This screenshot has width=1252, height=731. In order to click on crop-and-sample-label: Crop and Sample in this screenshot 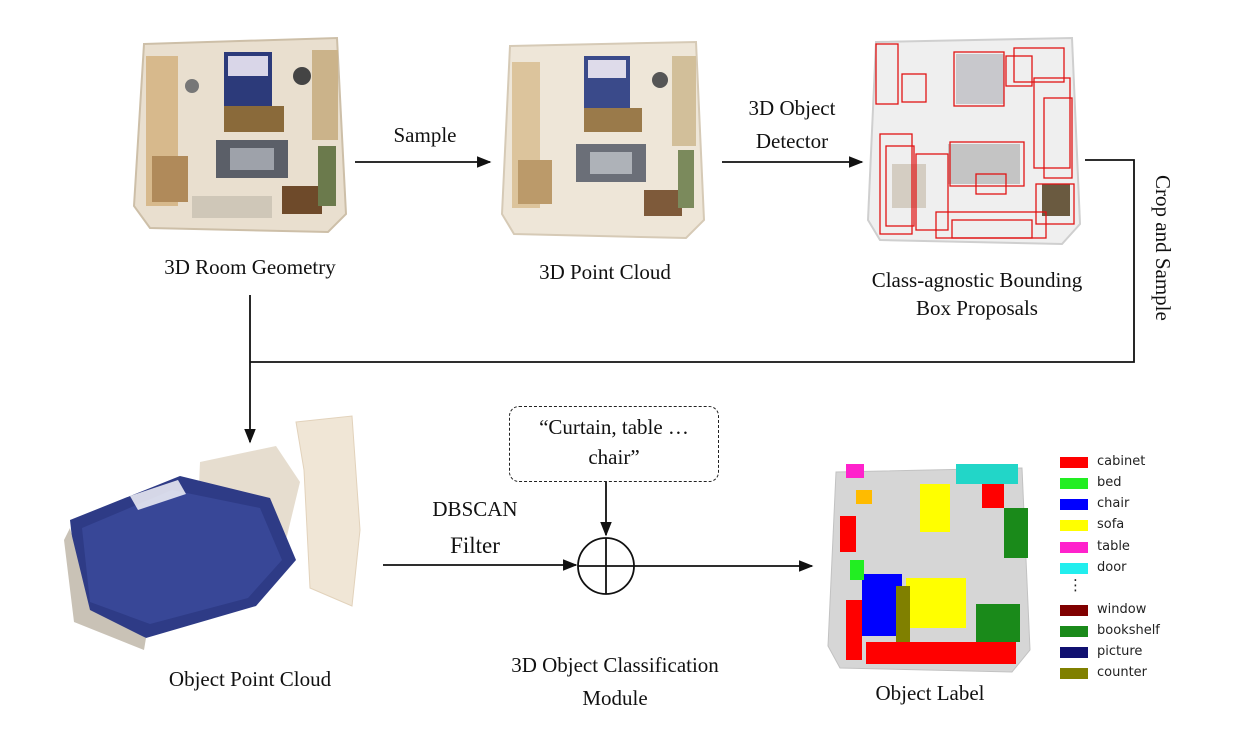, I will do `click(1163, 248)`.